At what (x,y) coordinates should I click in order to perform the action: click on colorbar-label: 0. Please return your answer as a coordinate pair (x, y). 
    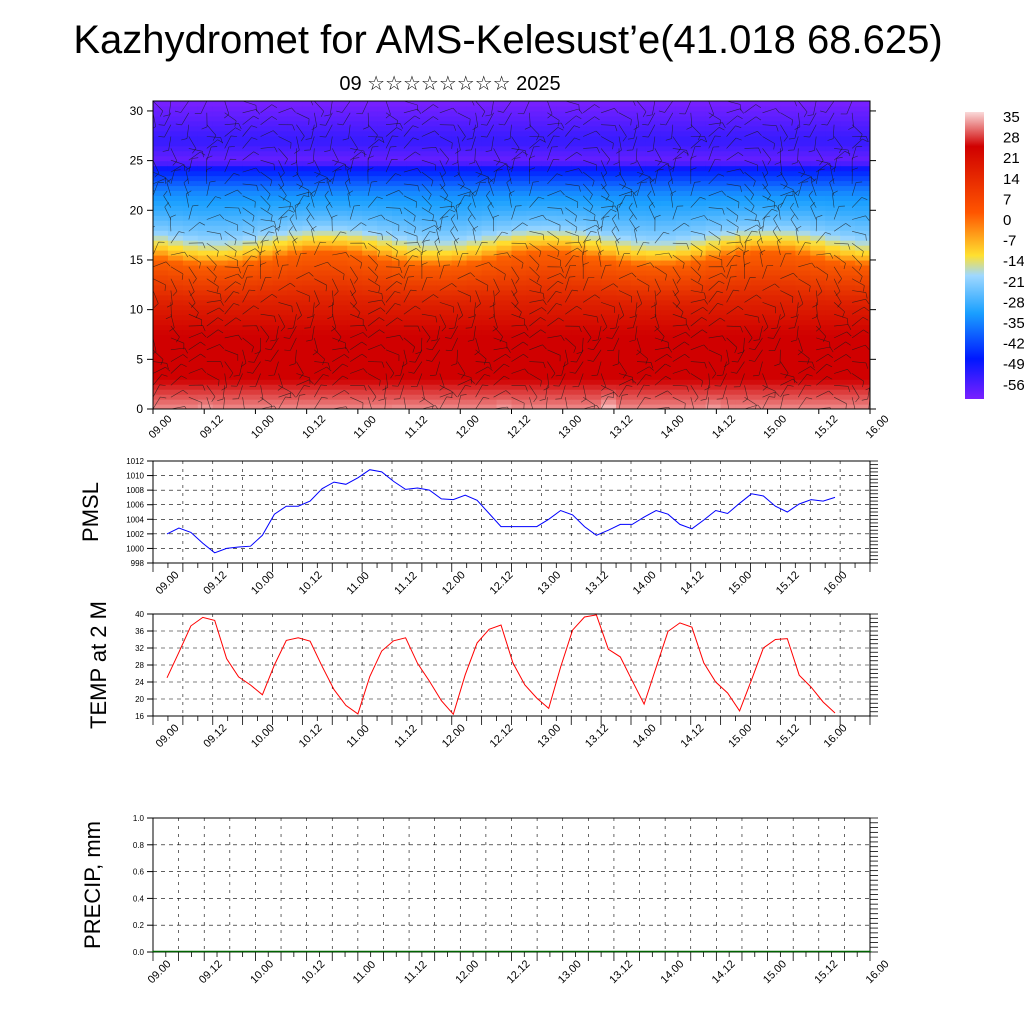
    Looking at the image, I should click on (1007, 220).